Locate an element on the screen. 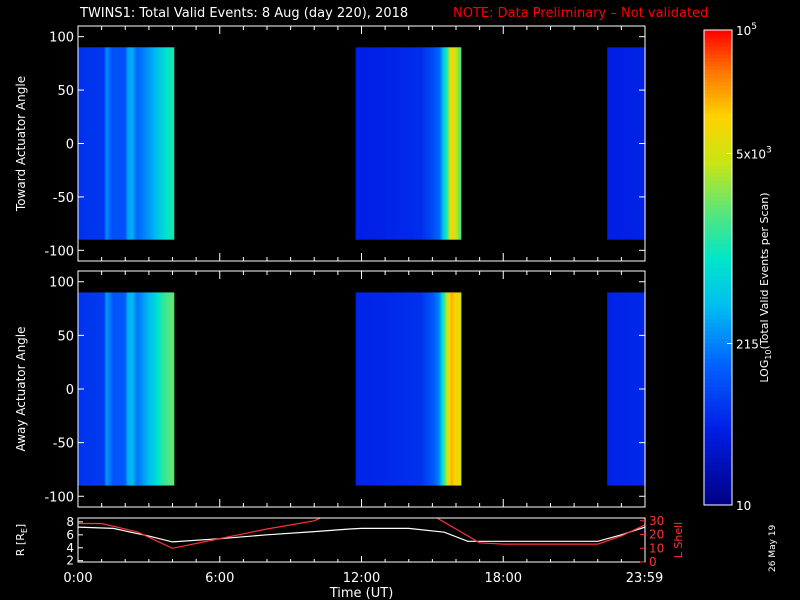 This screenshot has height=600, width=800. r-tick-label: 2 is located at coordinates (70, 561).